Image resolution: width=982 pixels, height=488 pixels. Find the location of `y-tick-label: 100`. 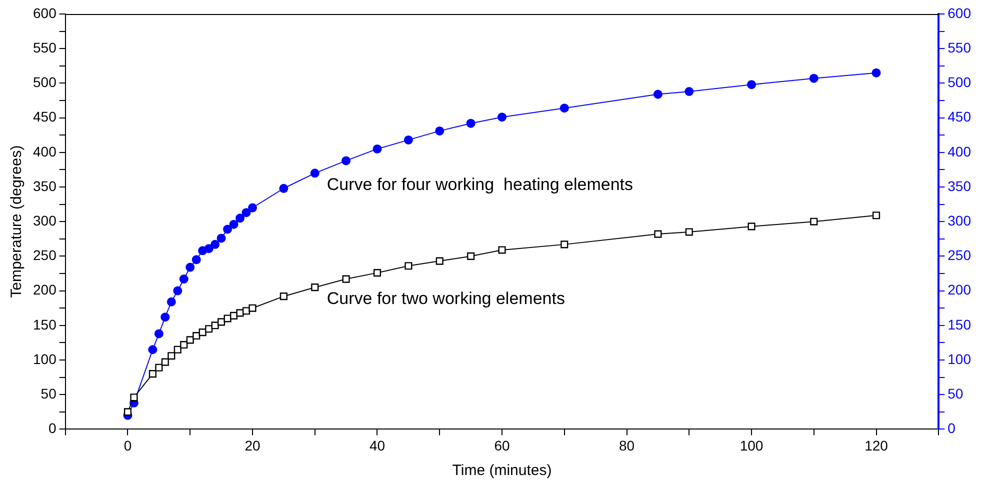

y-tick-label: 100 is located at coordinates (45, 358).